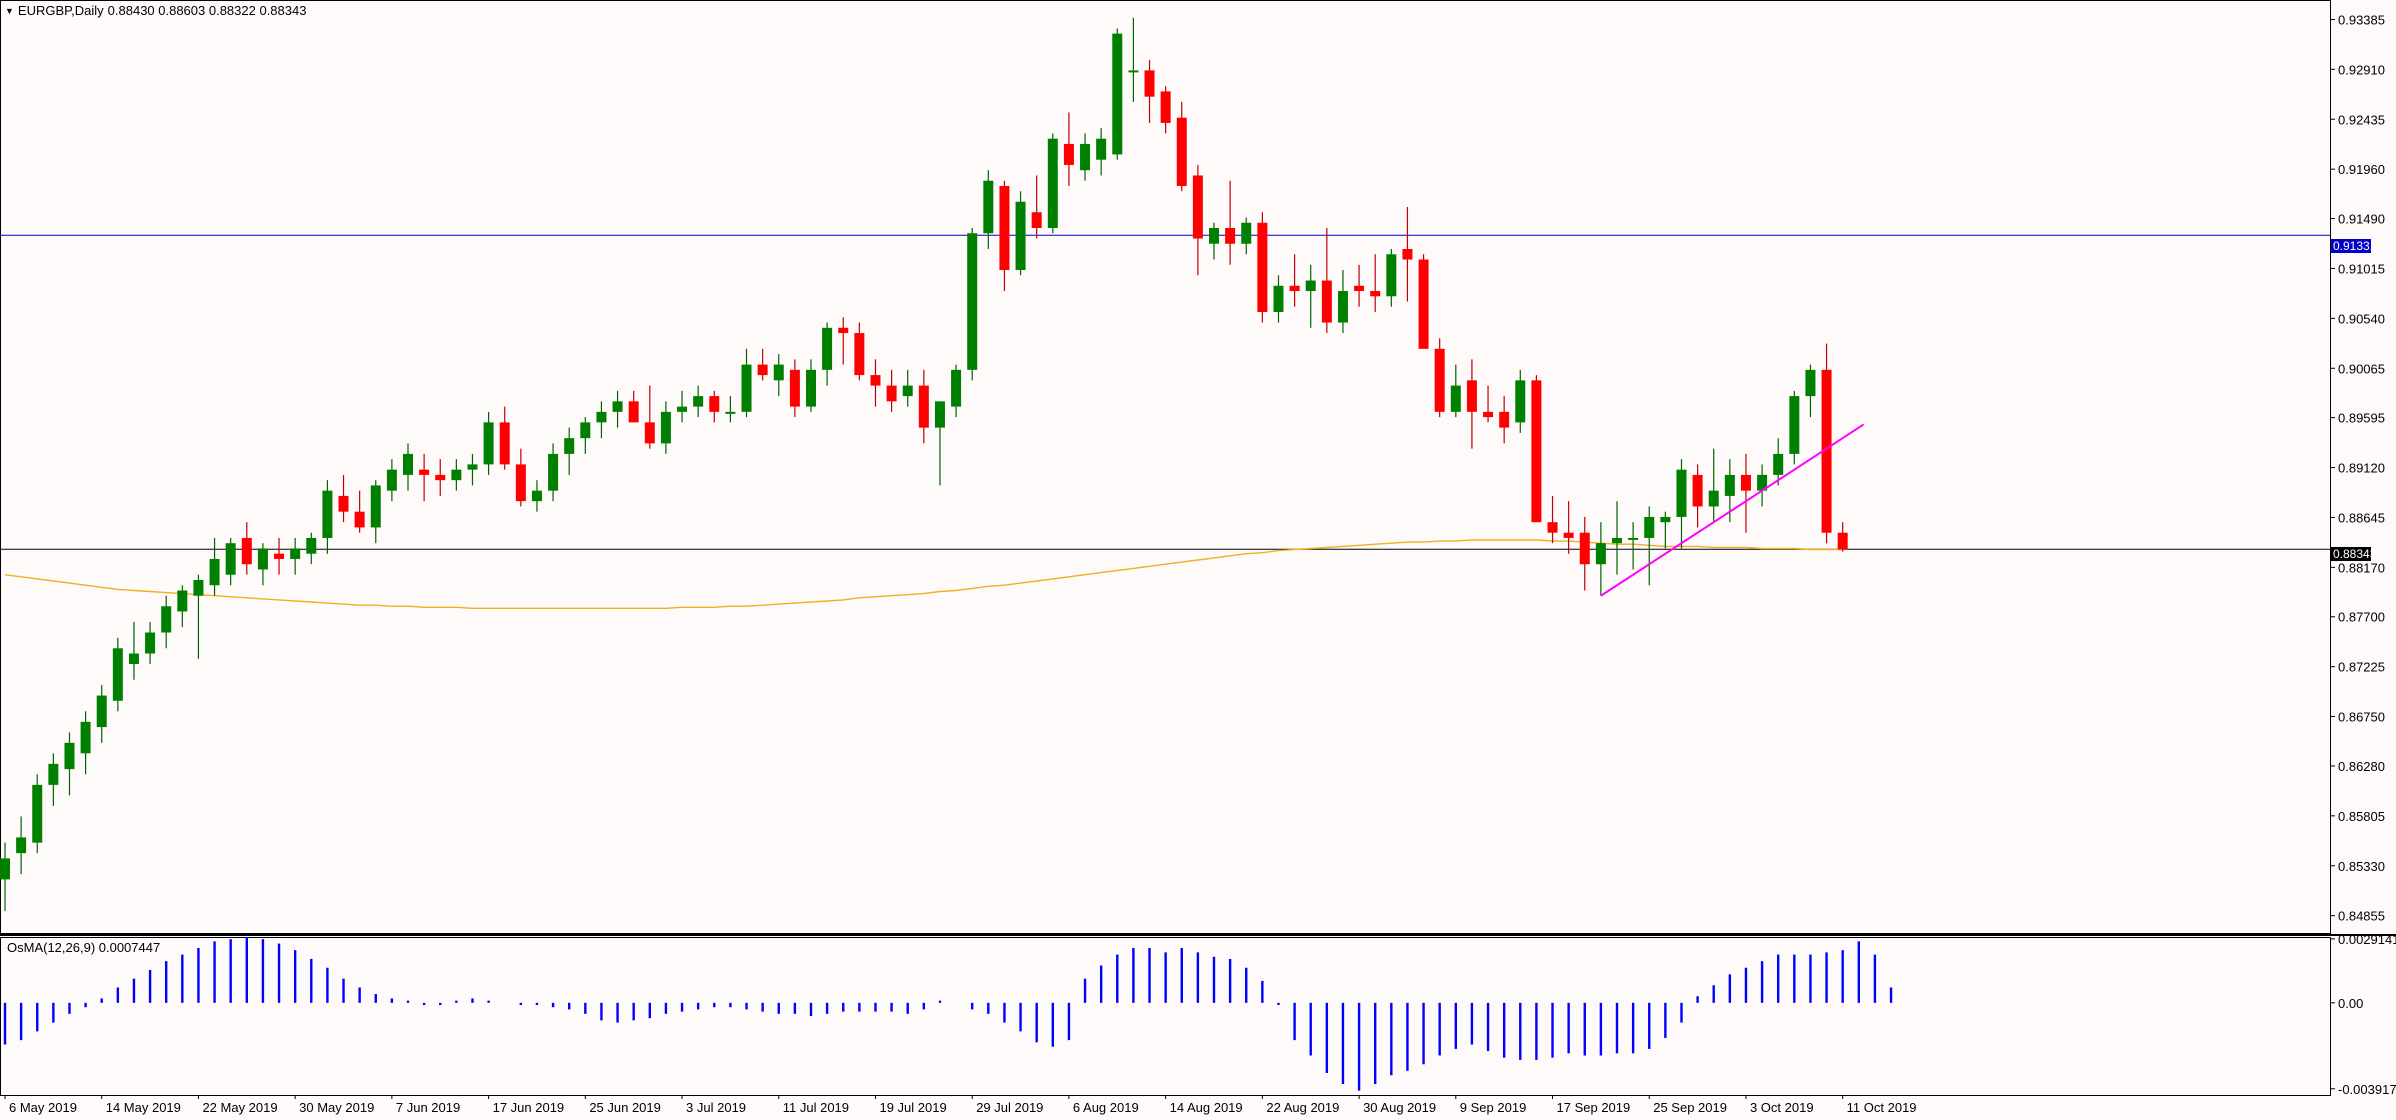 The image size is (2396, 1120). I want to click on symbol-menu-arrow-icon: ▼, so click(9, 10).